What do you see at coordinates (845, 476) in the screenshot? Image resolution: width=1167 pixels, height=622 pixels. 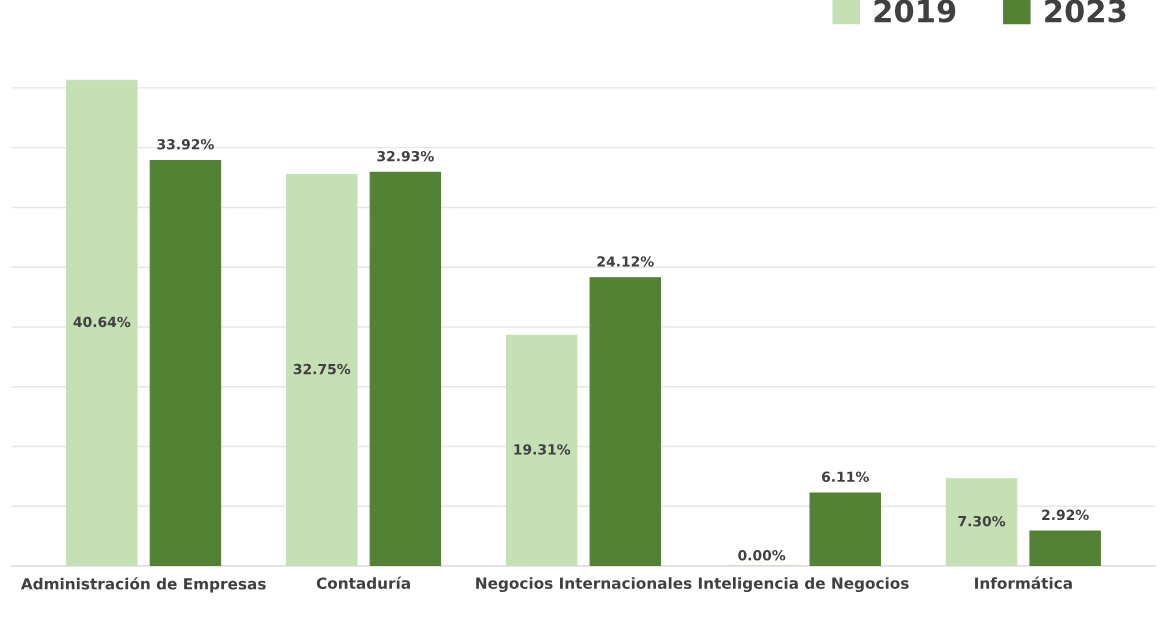 I see `data-label: 6.11%` at bounding box center [845, 476].